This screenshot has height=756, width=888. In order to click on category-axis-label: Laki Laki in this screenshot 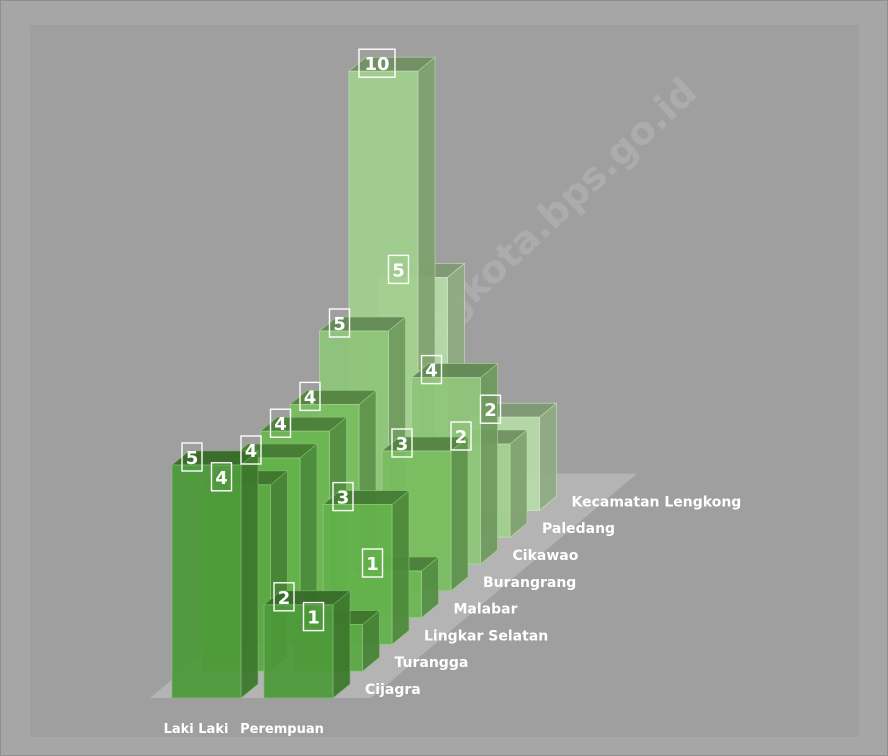, I will do `click(196, 729)`.